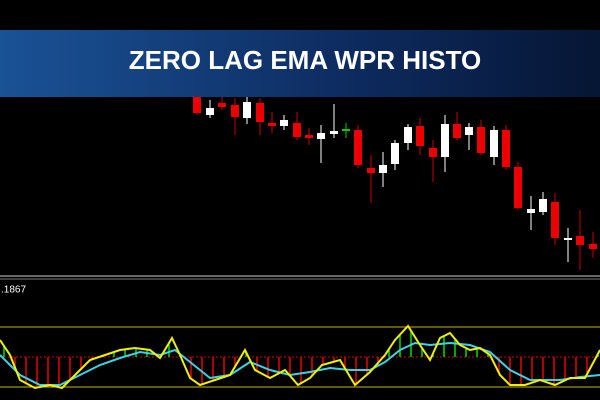 The height and width of the screenshot is (400, 600). What do you see at coordinates (13, 290) in the screenshot?
I see `indicator-label: .1867` at bounding box center [13, 290].